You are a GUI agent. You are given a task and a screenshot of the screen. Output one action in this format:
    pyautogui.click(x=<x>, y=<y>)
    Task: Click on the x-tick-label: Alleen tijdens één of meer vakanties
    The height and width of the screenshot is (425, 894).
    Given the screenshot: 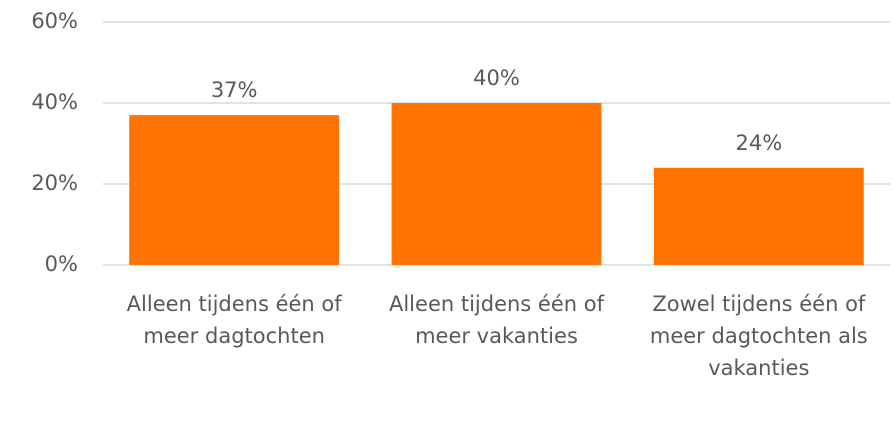 What is the action you would take?
    pyautogui.click(x=496, y=320)
    